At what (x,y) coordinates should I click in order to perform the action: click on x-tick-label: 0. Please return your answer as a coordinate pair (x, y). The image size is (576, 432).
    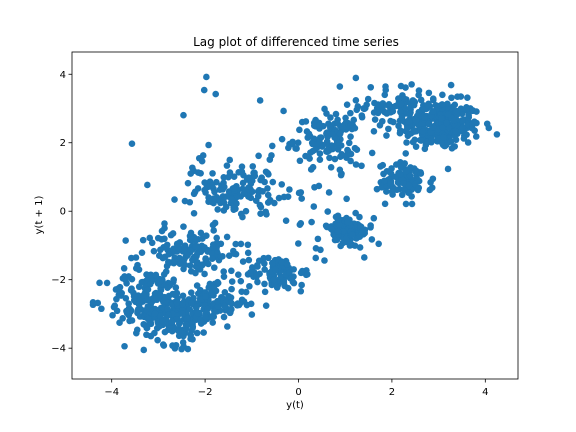
    Looking at the image, I should click on (298, 392).